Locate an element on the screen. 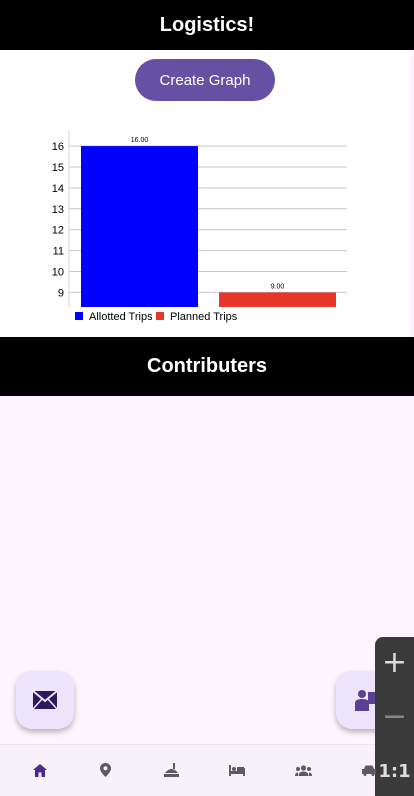 The image size is (414, 796). data-label: 16.00 is located at coordinates (140, 140).